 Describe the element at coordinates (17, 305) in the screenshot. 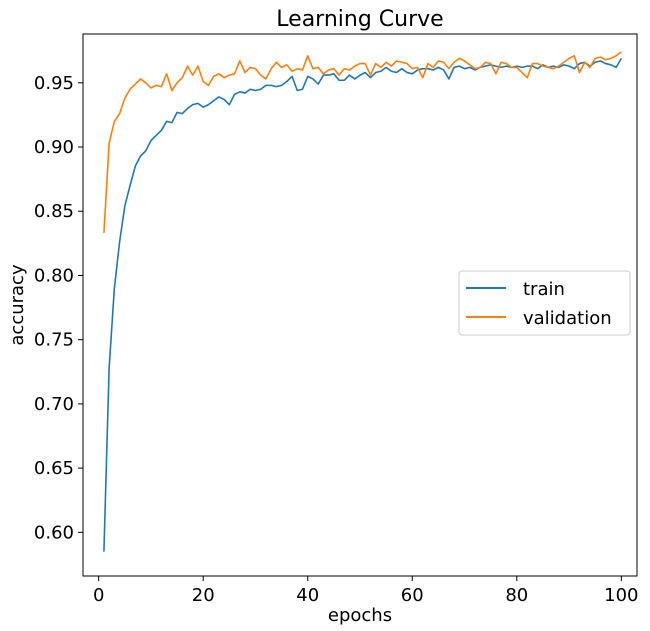

I see `y-axis-label: accuracy` at that location.